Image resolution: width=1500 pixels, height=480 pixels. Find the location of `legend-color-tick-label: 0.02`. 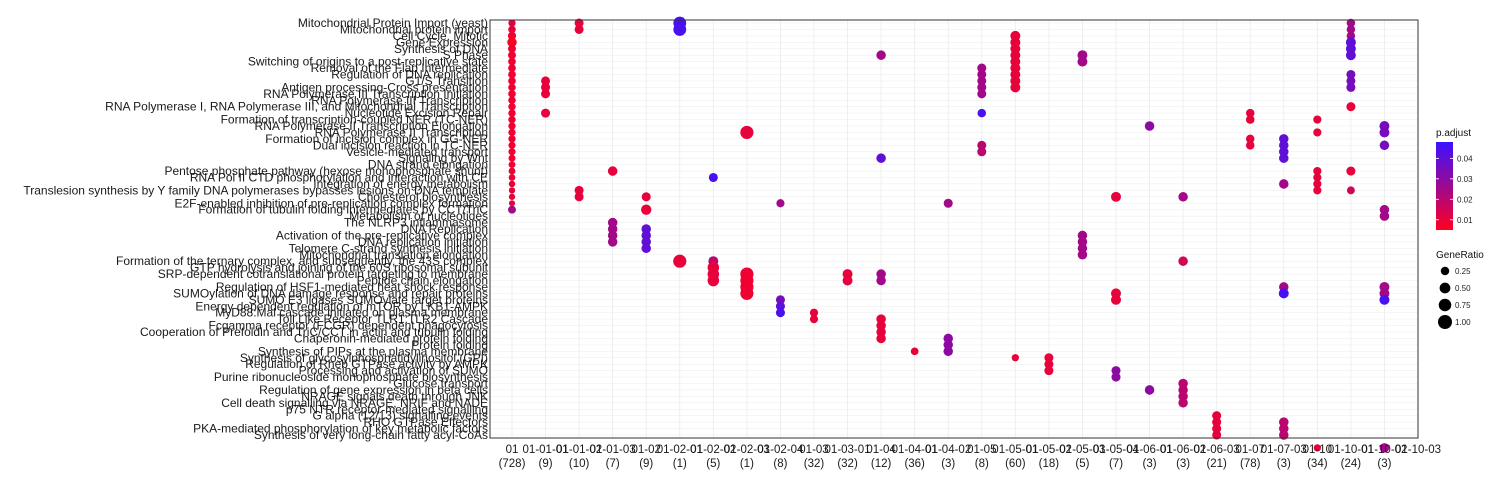

legend-color-tick-label: 0.02 is located at coordinates (1465, 199).